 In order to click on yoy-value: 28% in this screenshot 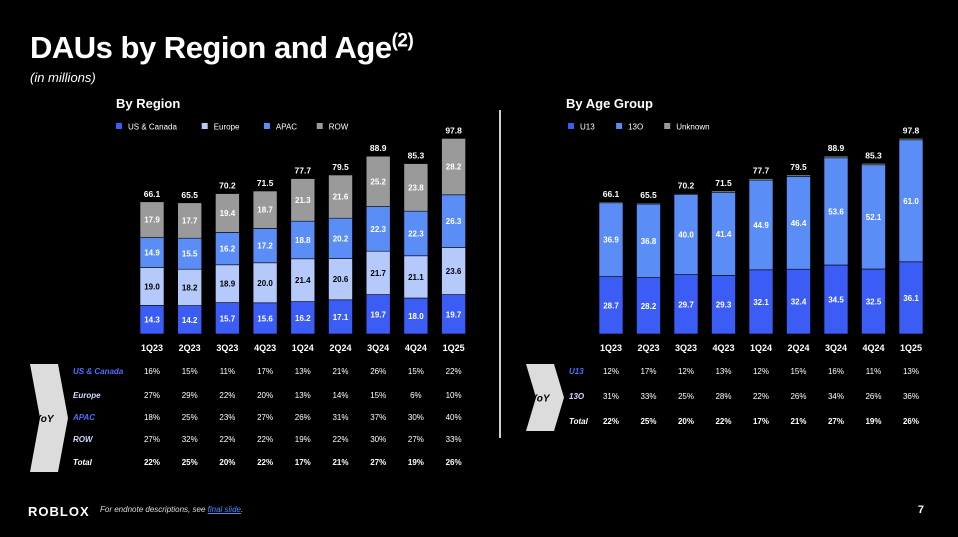, I will do `click(723, 396)`.